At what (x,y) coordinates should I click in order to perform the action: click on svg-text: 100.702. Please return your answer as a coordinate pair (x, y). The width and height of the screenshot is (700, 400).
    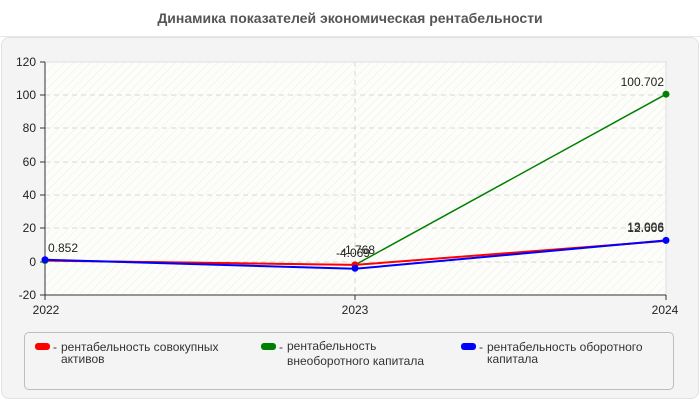
    Looking at the image, I should click on (643, 82).